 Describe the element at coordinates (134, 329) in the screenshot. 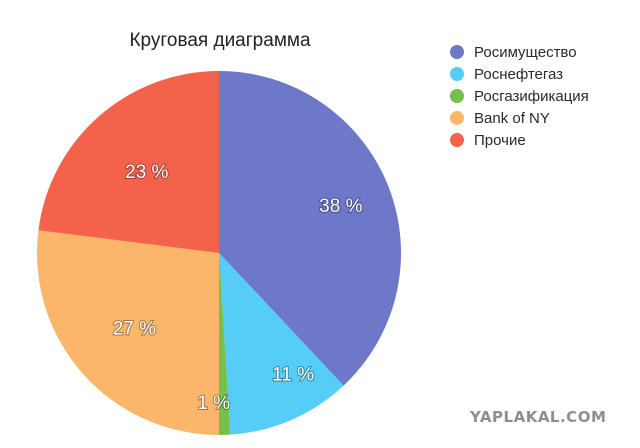

I see `data-label-4: 27 %` at that location.